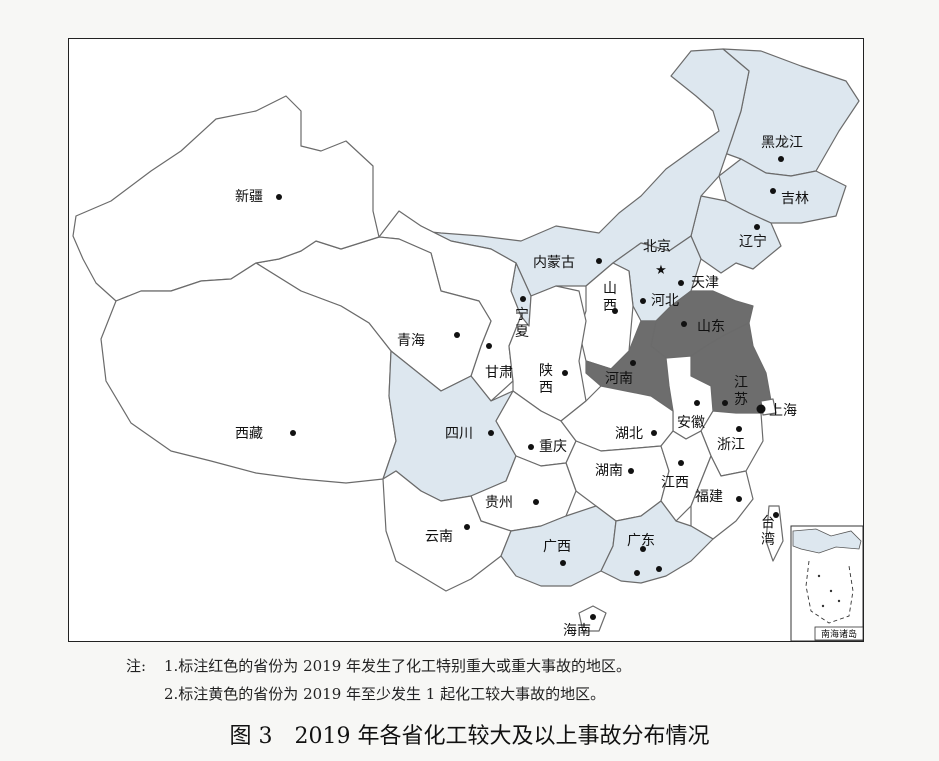  Describe the element at coordinates (768, 531) in the screenshot. I see `province-label-taiwan: 台湾` at that location.